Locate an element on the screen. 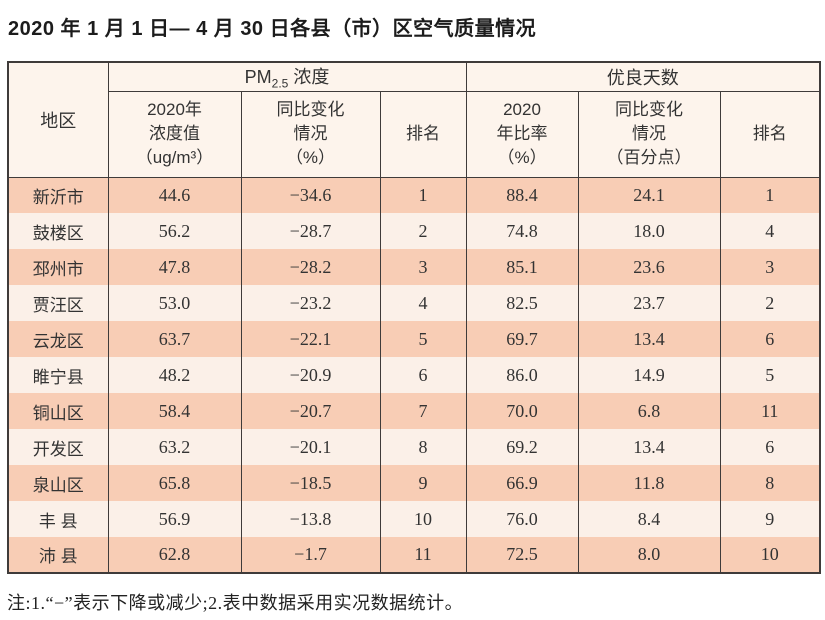 The image size is (825, 620). good-rank-cell: 8 is located at coordinates (770, 483).